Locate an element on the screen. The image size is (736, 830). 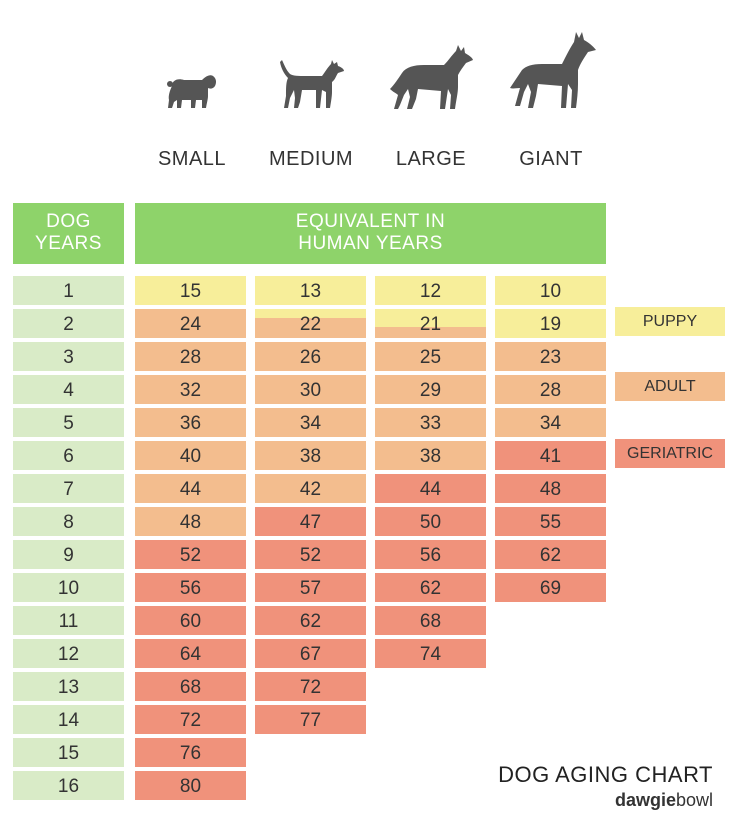
human-year-value: 42 is located at coordinates (310, 489).